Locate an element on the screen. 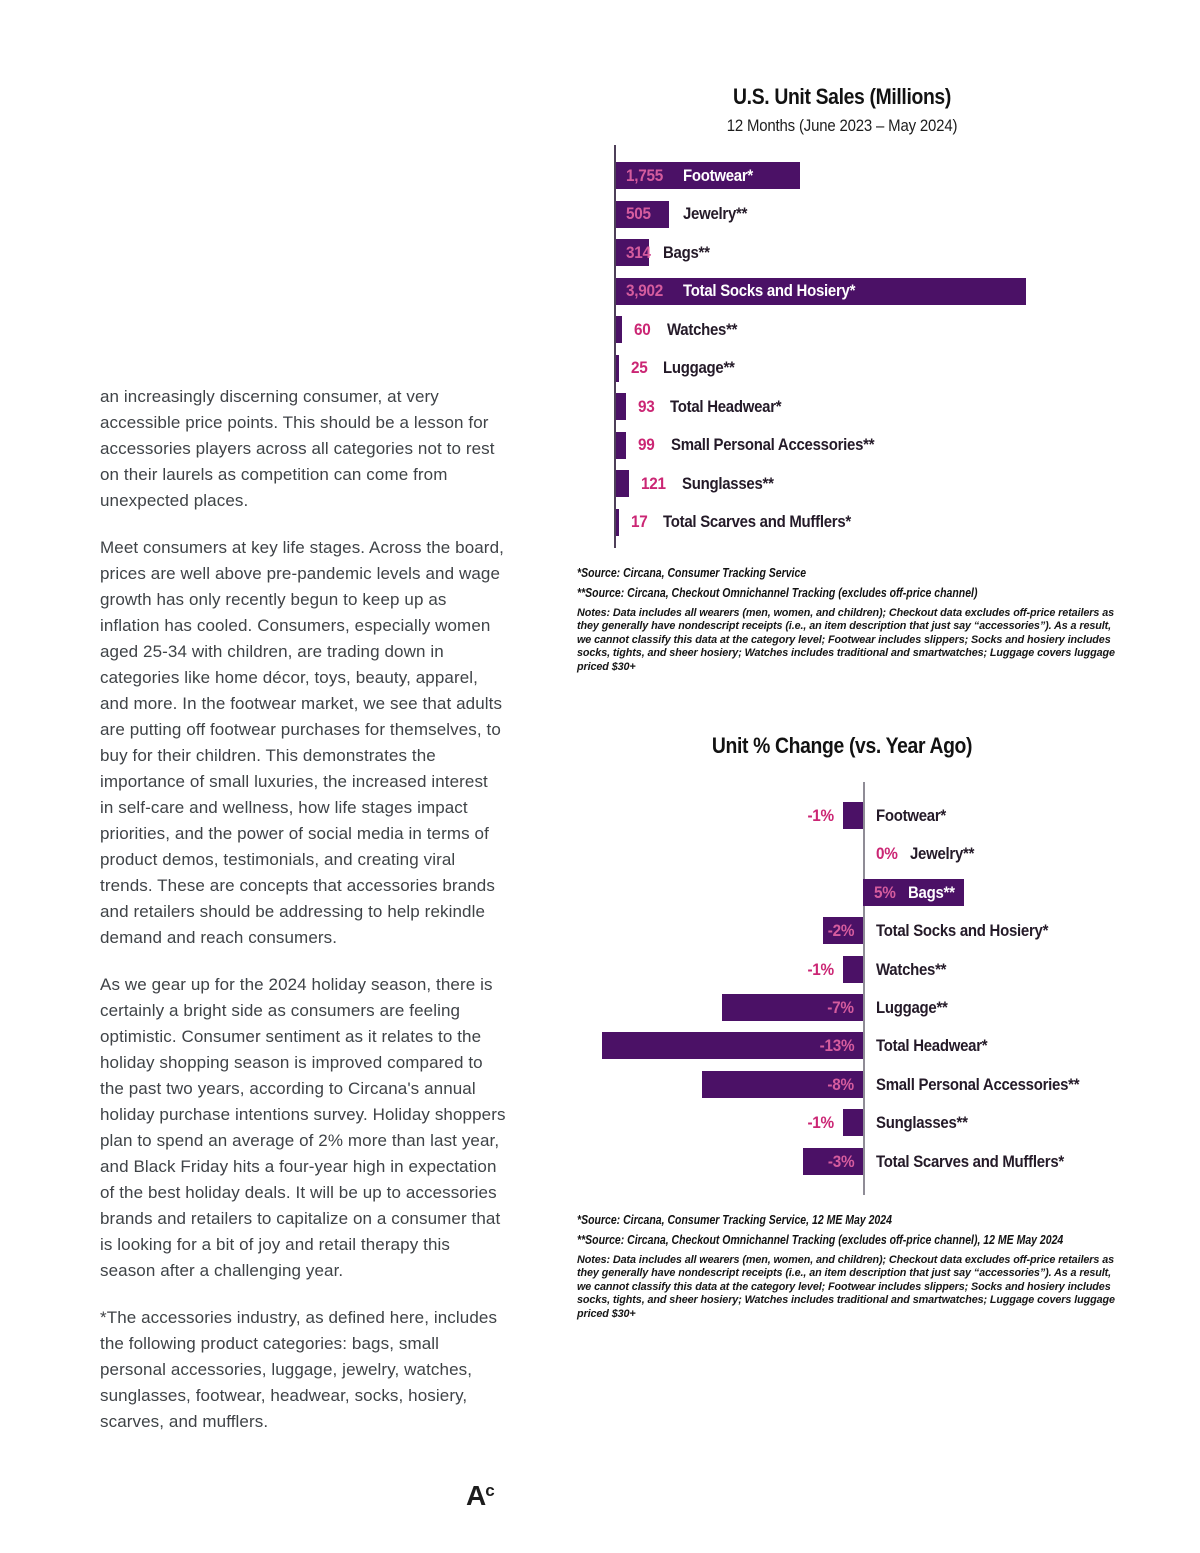 This screenshot has height=1553, width=1200. pct-change-row: -1% Sunglasses** is located at coordinates (842, 1123).